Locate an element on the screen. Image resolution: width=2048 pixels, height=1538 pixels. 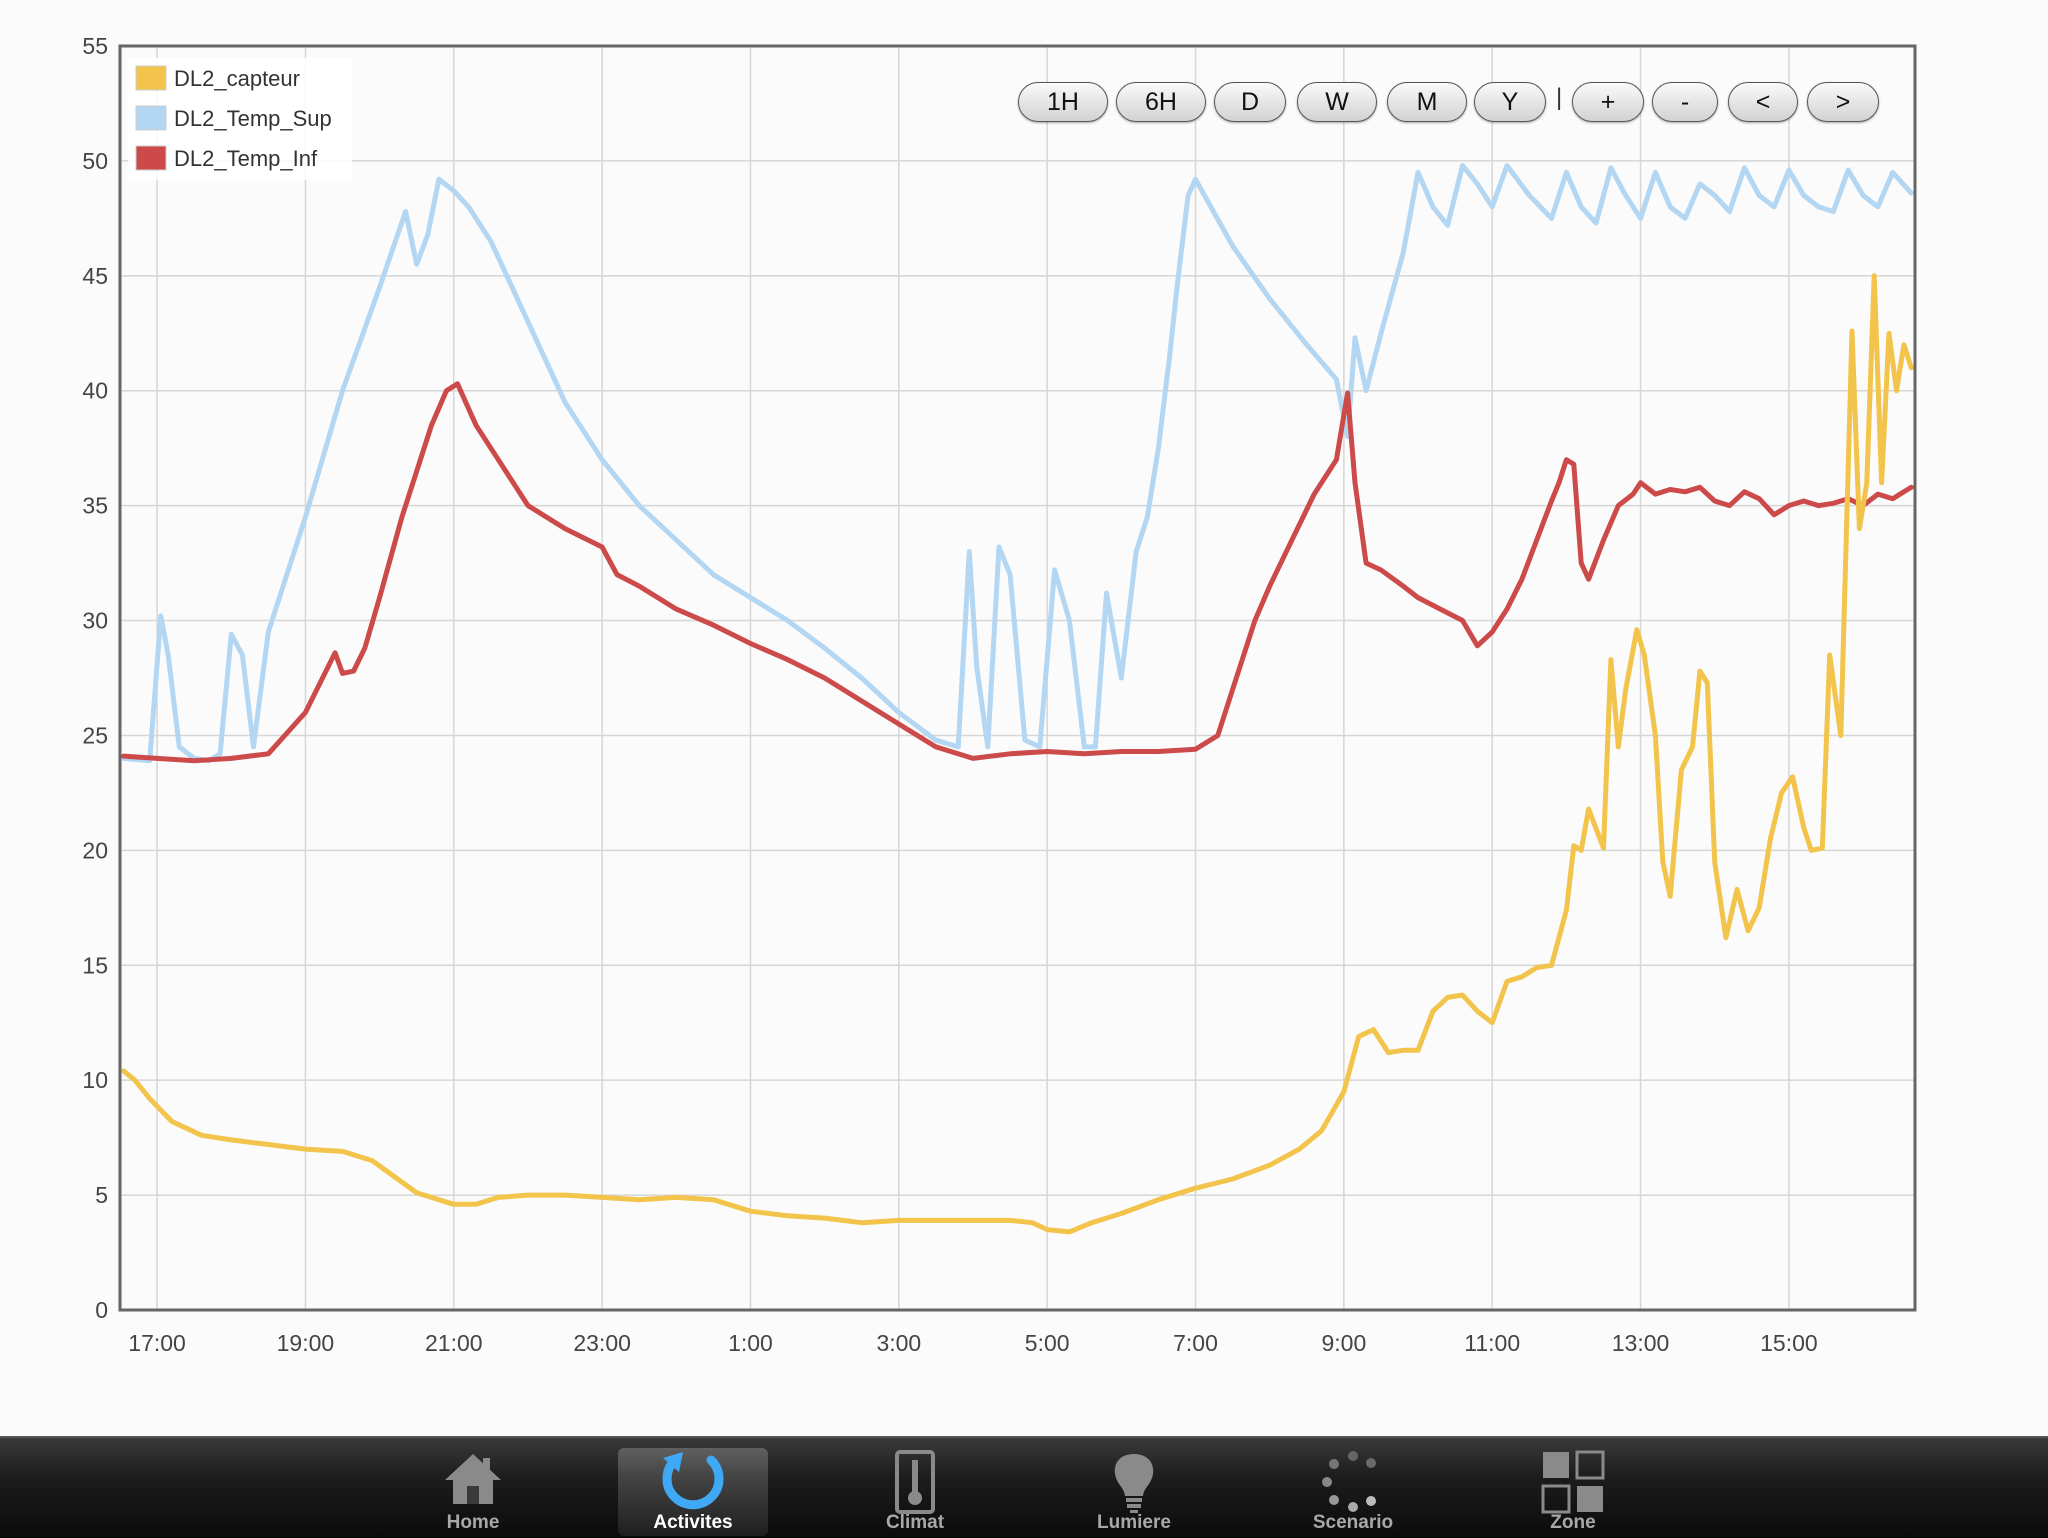
range-button-2: 6H is located at coordinates (1161, 102).